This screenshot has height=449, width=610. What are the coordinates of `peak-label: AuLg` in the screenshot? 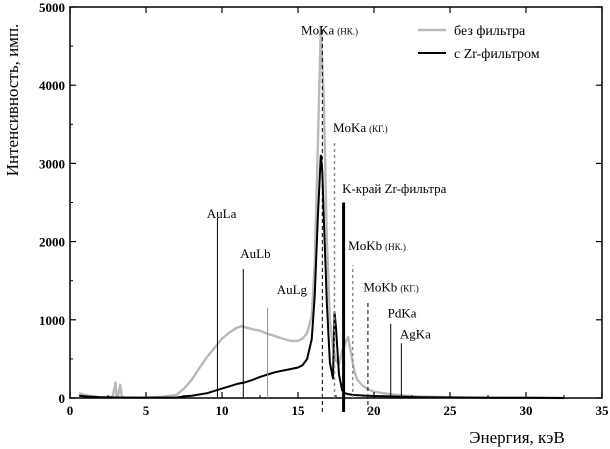 It's located at (292, 289).